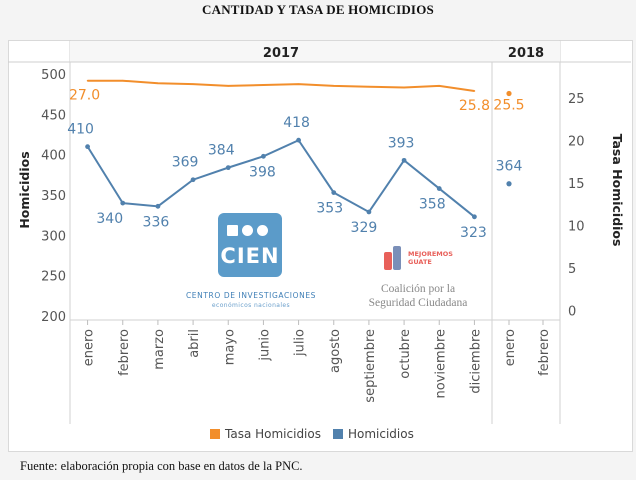 This screenshot has width=636, height=480. What do you see at coordinates (405, 354) in the screenshot?
I see `x-tick-label-9: octubre` at bounding box center [405, 354].